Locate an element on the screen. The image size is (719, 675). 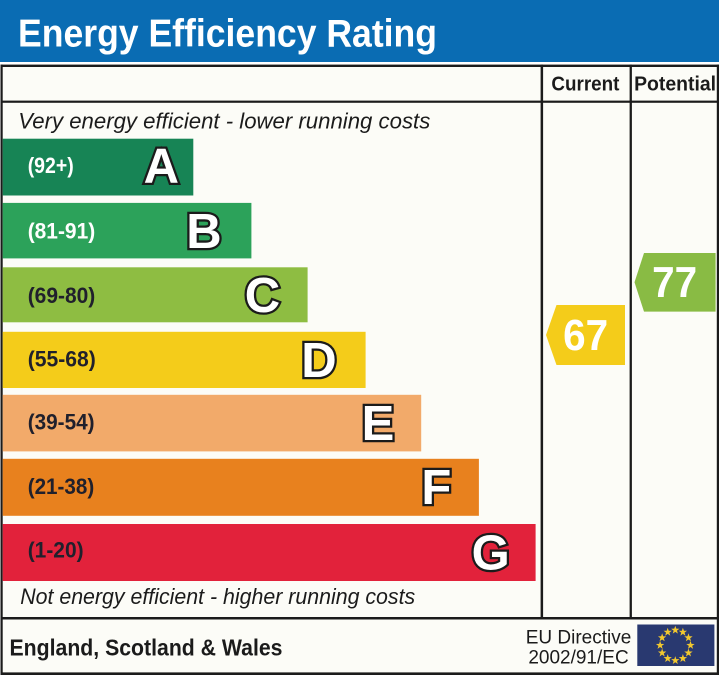
svg-text: Energy Efficiency Rating is located at coordinates (227, 33).